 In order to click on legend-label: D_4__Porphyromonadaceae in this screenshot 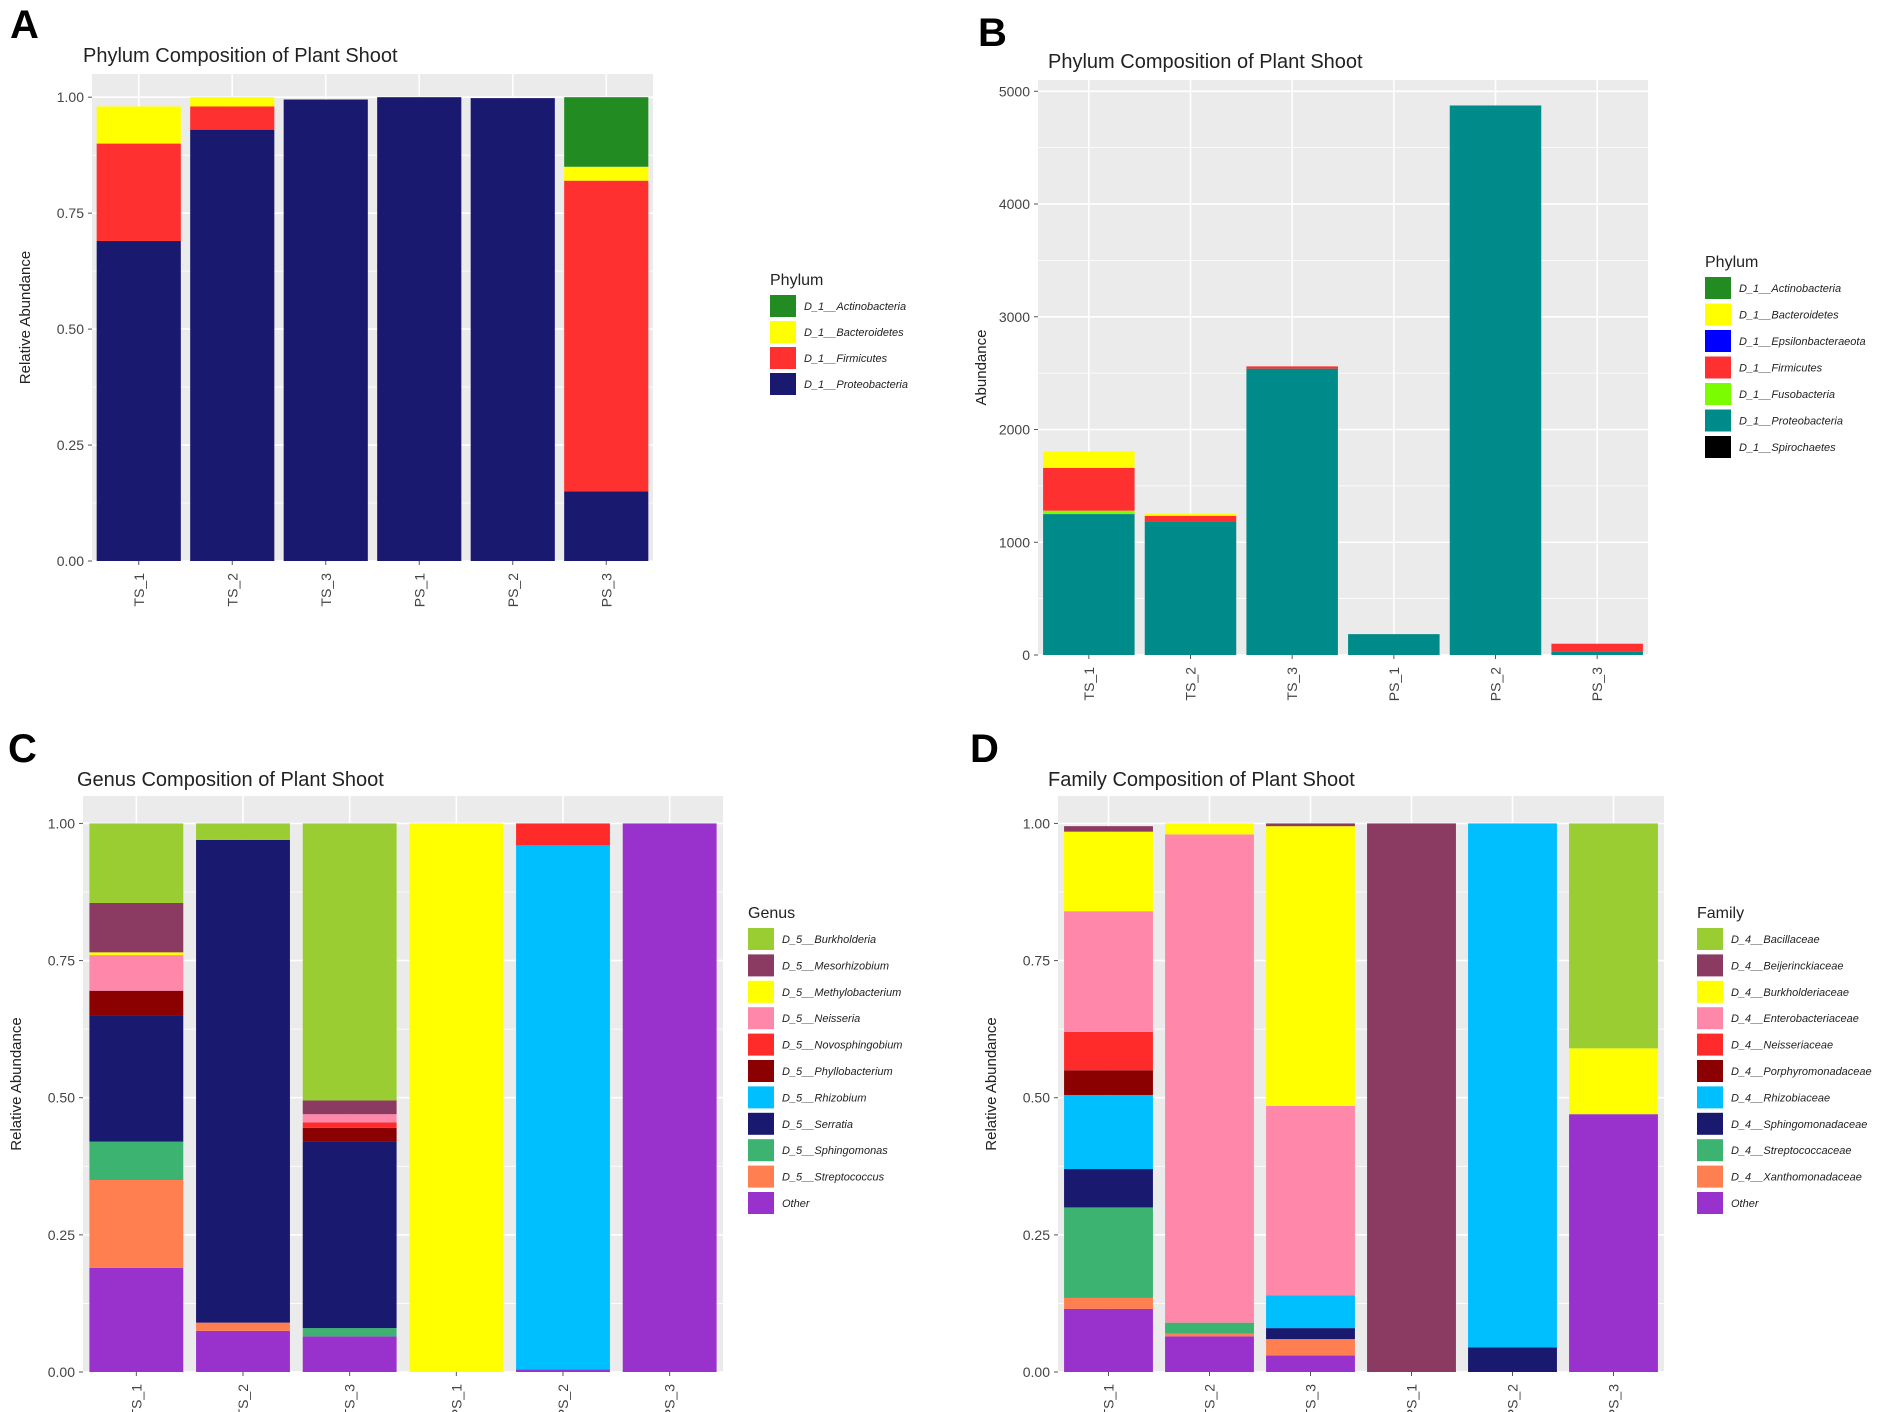, I will do `click(1801, 1072)`.